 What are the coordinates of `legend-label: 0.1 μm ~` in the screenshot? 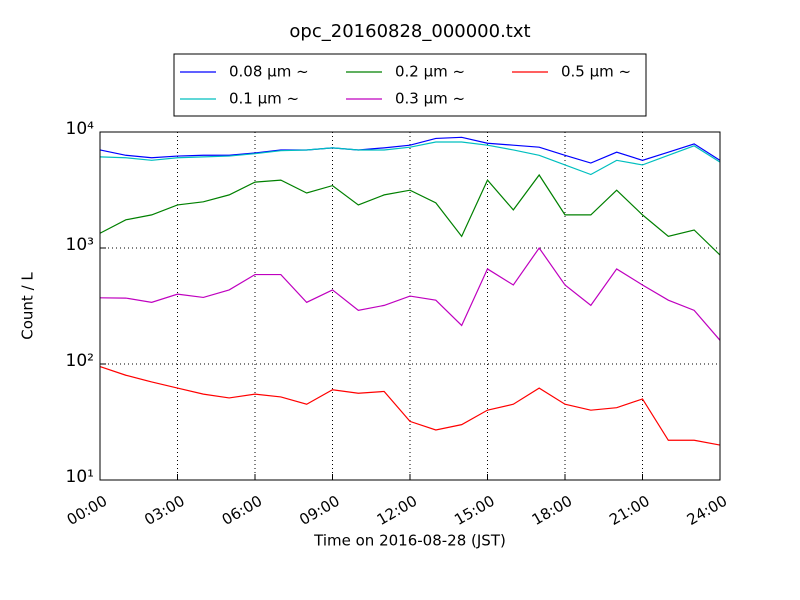 It's located at (264, 99).